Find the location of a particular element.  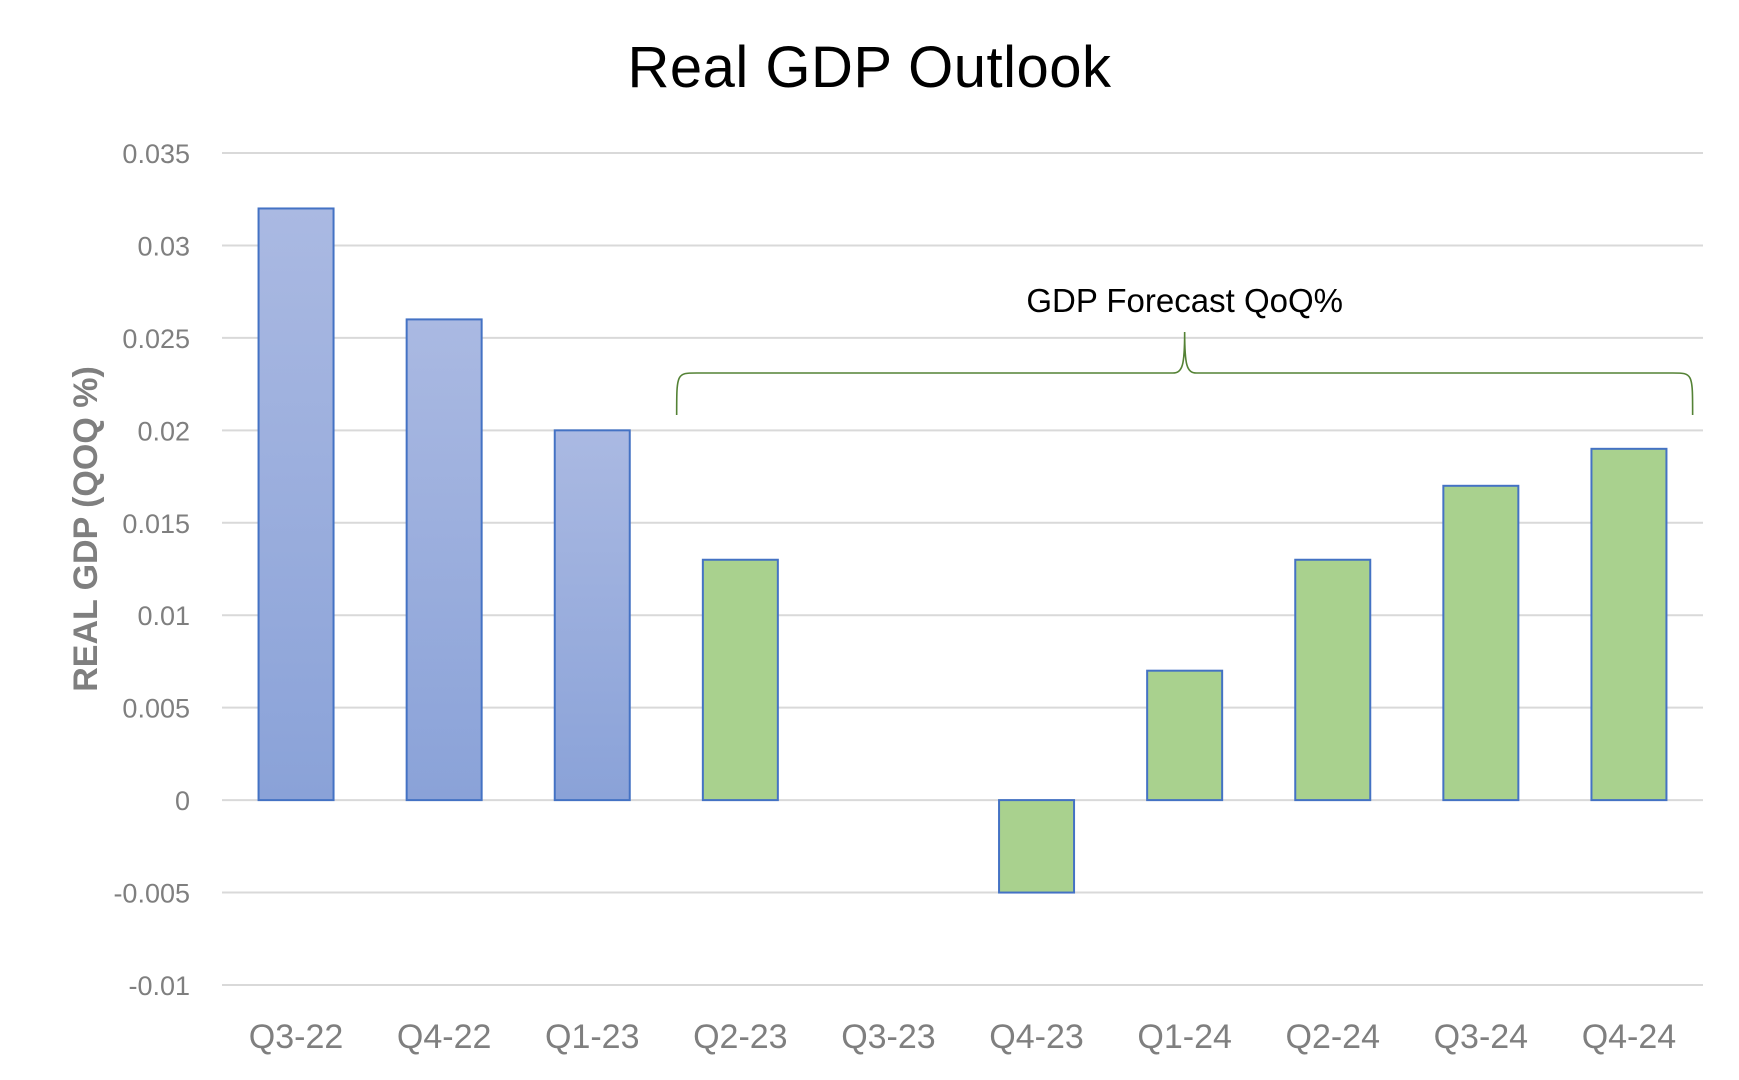

x-tick-label: Q4-22 is located at coordinates (444, 1037).